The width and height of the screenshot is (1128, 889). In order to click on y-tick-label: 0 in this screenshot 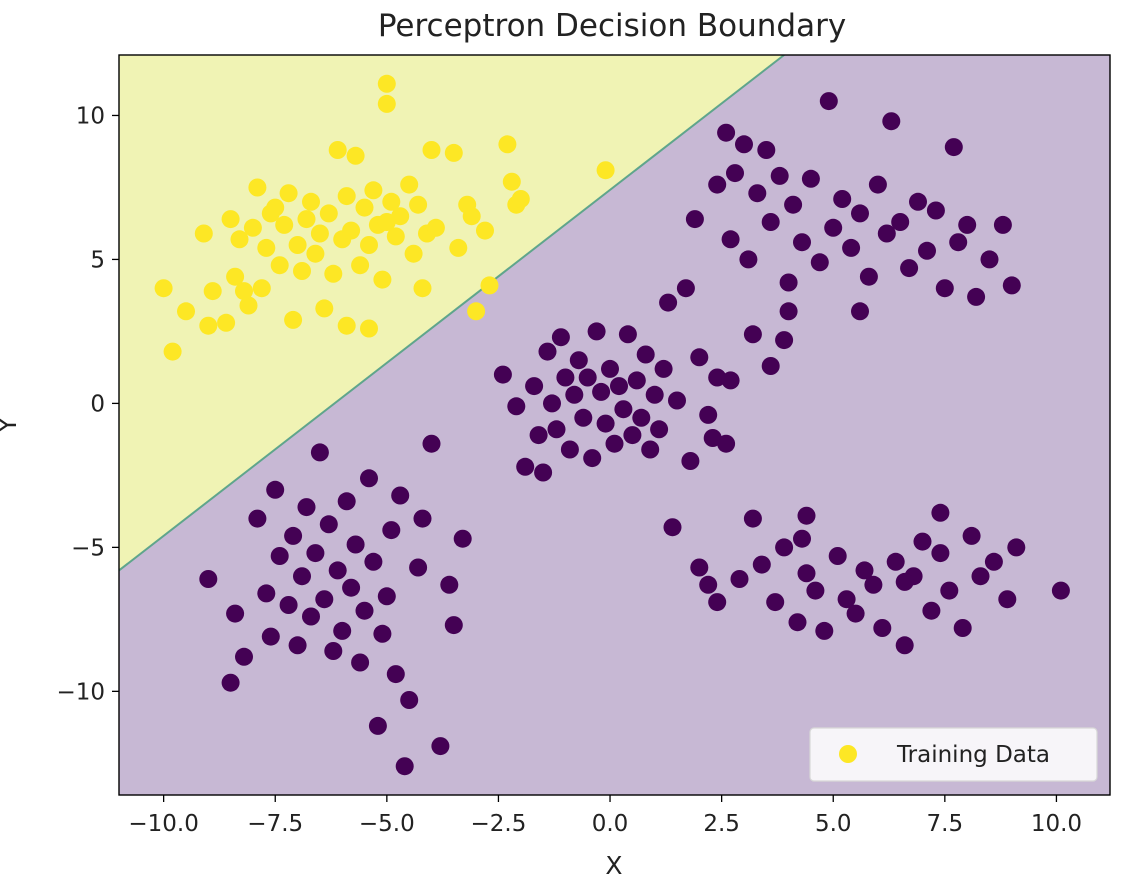, I will do `click(97, 404)`.